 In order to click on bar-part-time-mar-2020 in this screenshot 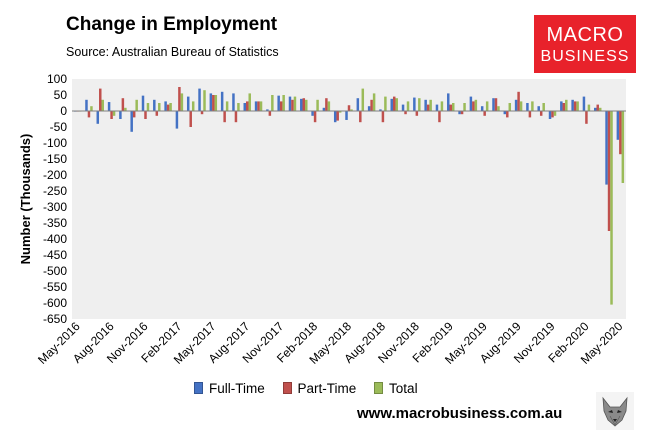, I will do `click(597, 107)`.